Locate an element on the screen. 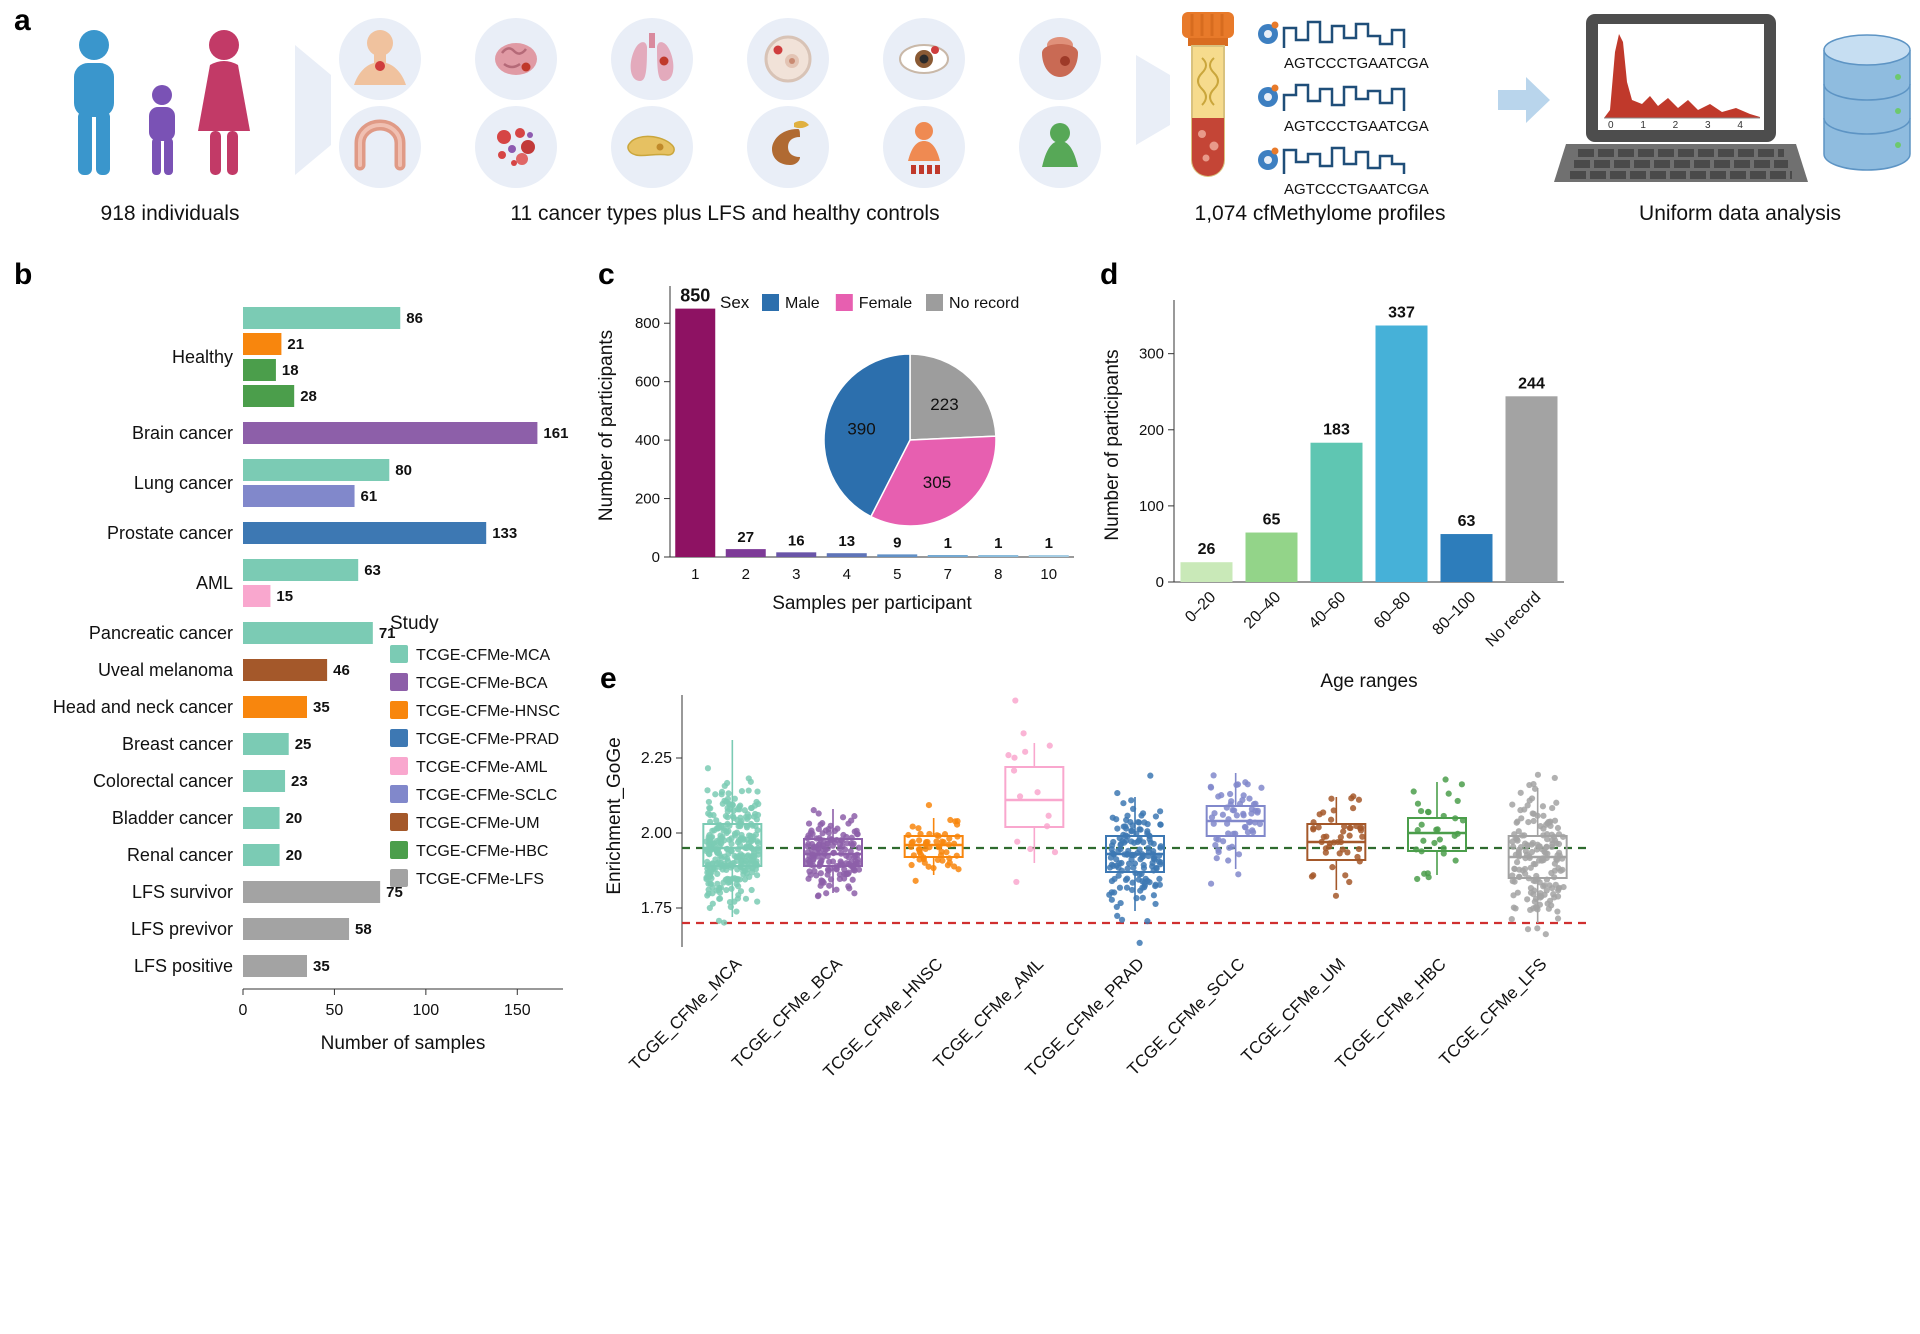 This screenshot has width=1920, height=1334. value-label: 850 is located at coordinates (695, 296).